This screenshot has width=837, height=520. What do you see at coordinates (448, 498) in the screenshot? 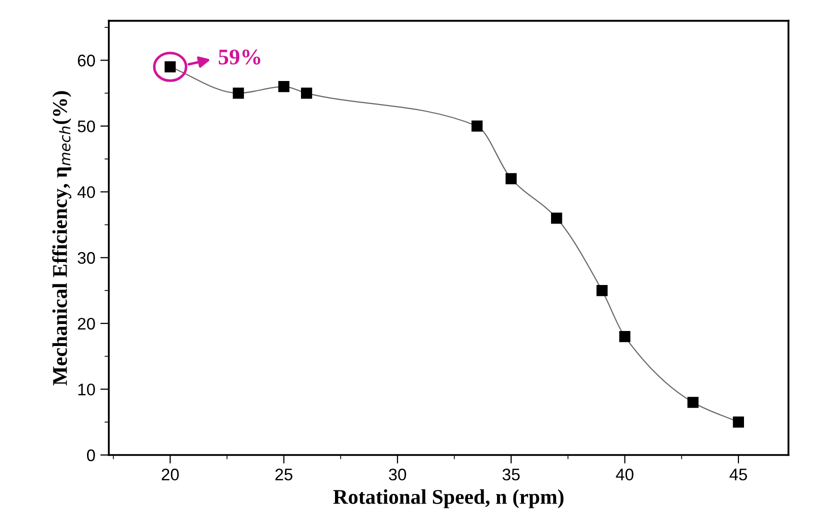
I see `x-axis-title: Rotational Speed, n (rpm)` at bounding box center [448, 498].